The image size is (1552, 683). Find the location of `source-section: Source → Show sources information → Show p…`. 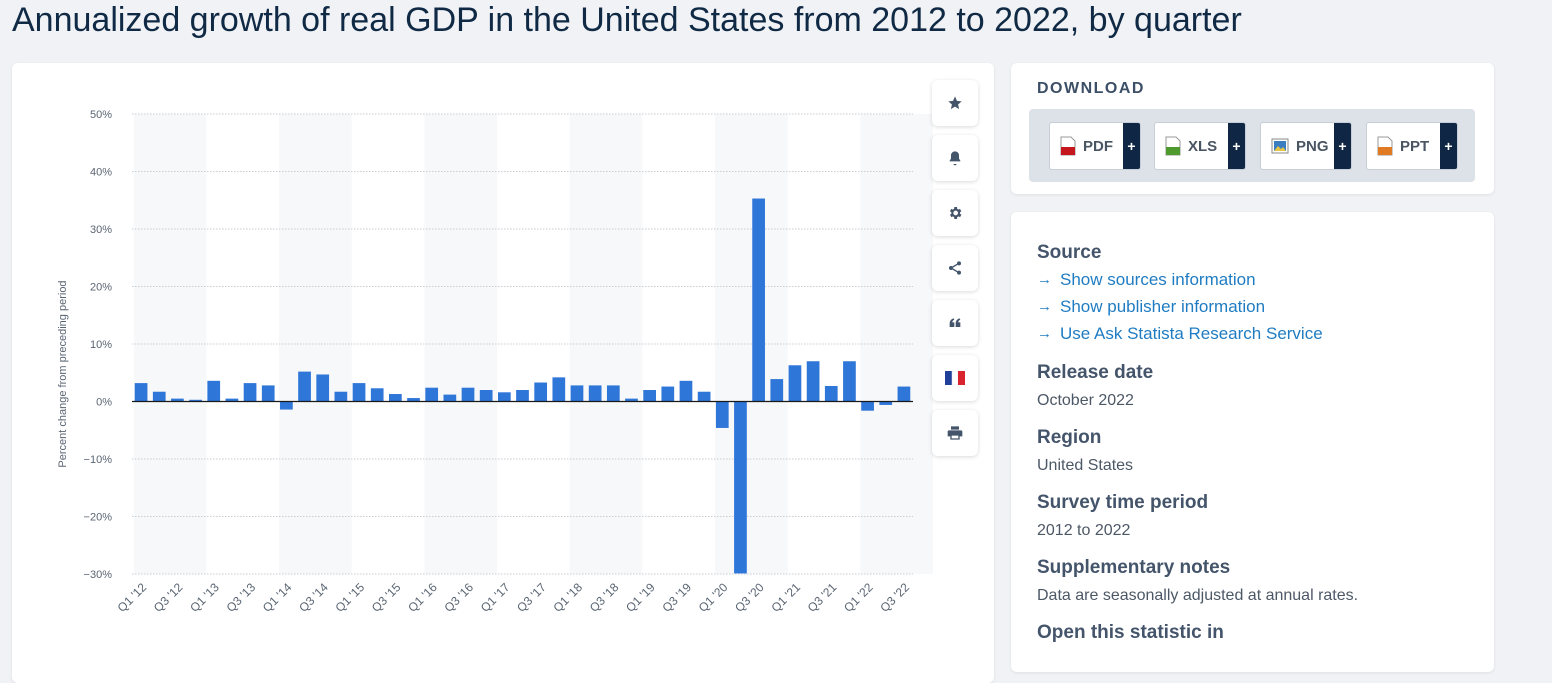

source-section: Source → Show sources information → Show p… is located at coordinates (1257, 293).